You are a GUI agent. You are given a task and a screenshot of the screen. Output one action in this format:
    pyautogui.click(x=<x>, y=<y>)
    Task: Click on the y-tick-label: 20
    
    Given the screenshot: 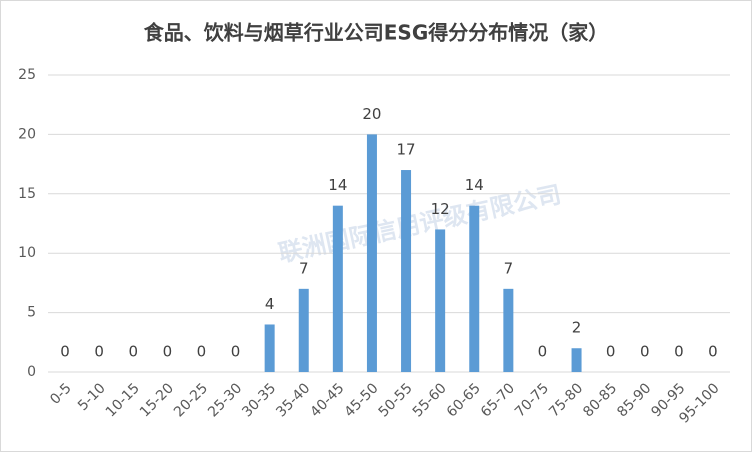 What is the action you would take?
    pyautogui.click(x=27, y=134)
    